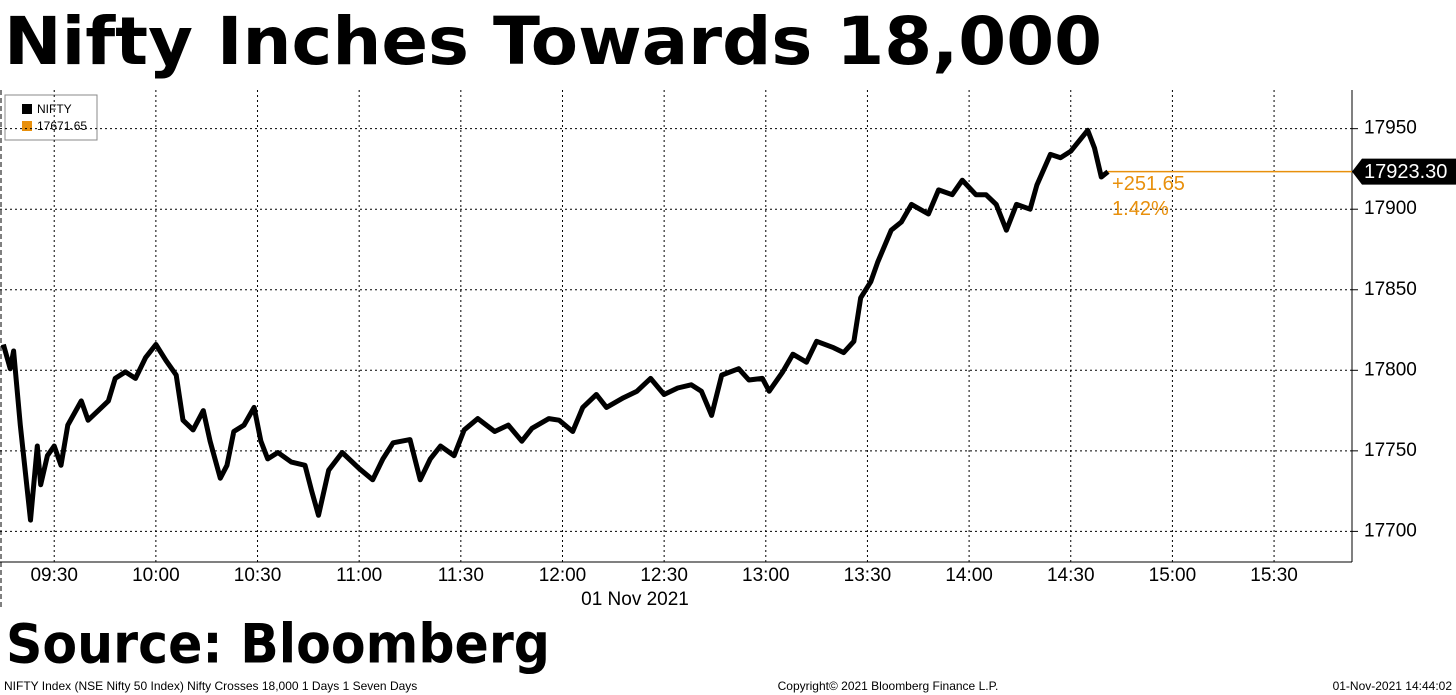 The width and height of the screenshot is (1456, 695). I want to click on footer-center: Copyright© 2021 Bloomberg Finance L.P., so click(888, 686).